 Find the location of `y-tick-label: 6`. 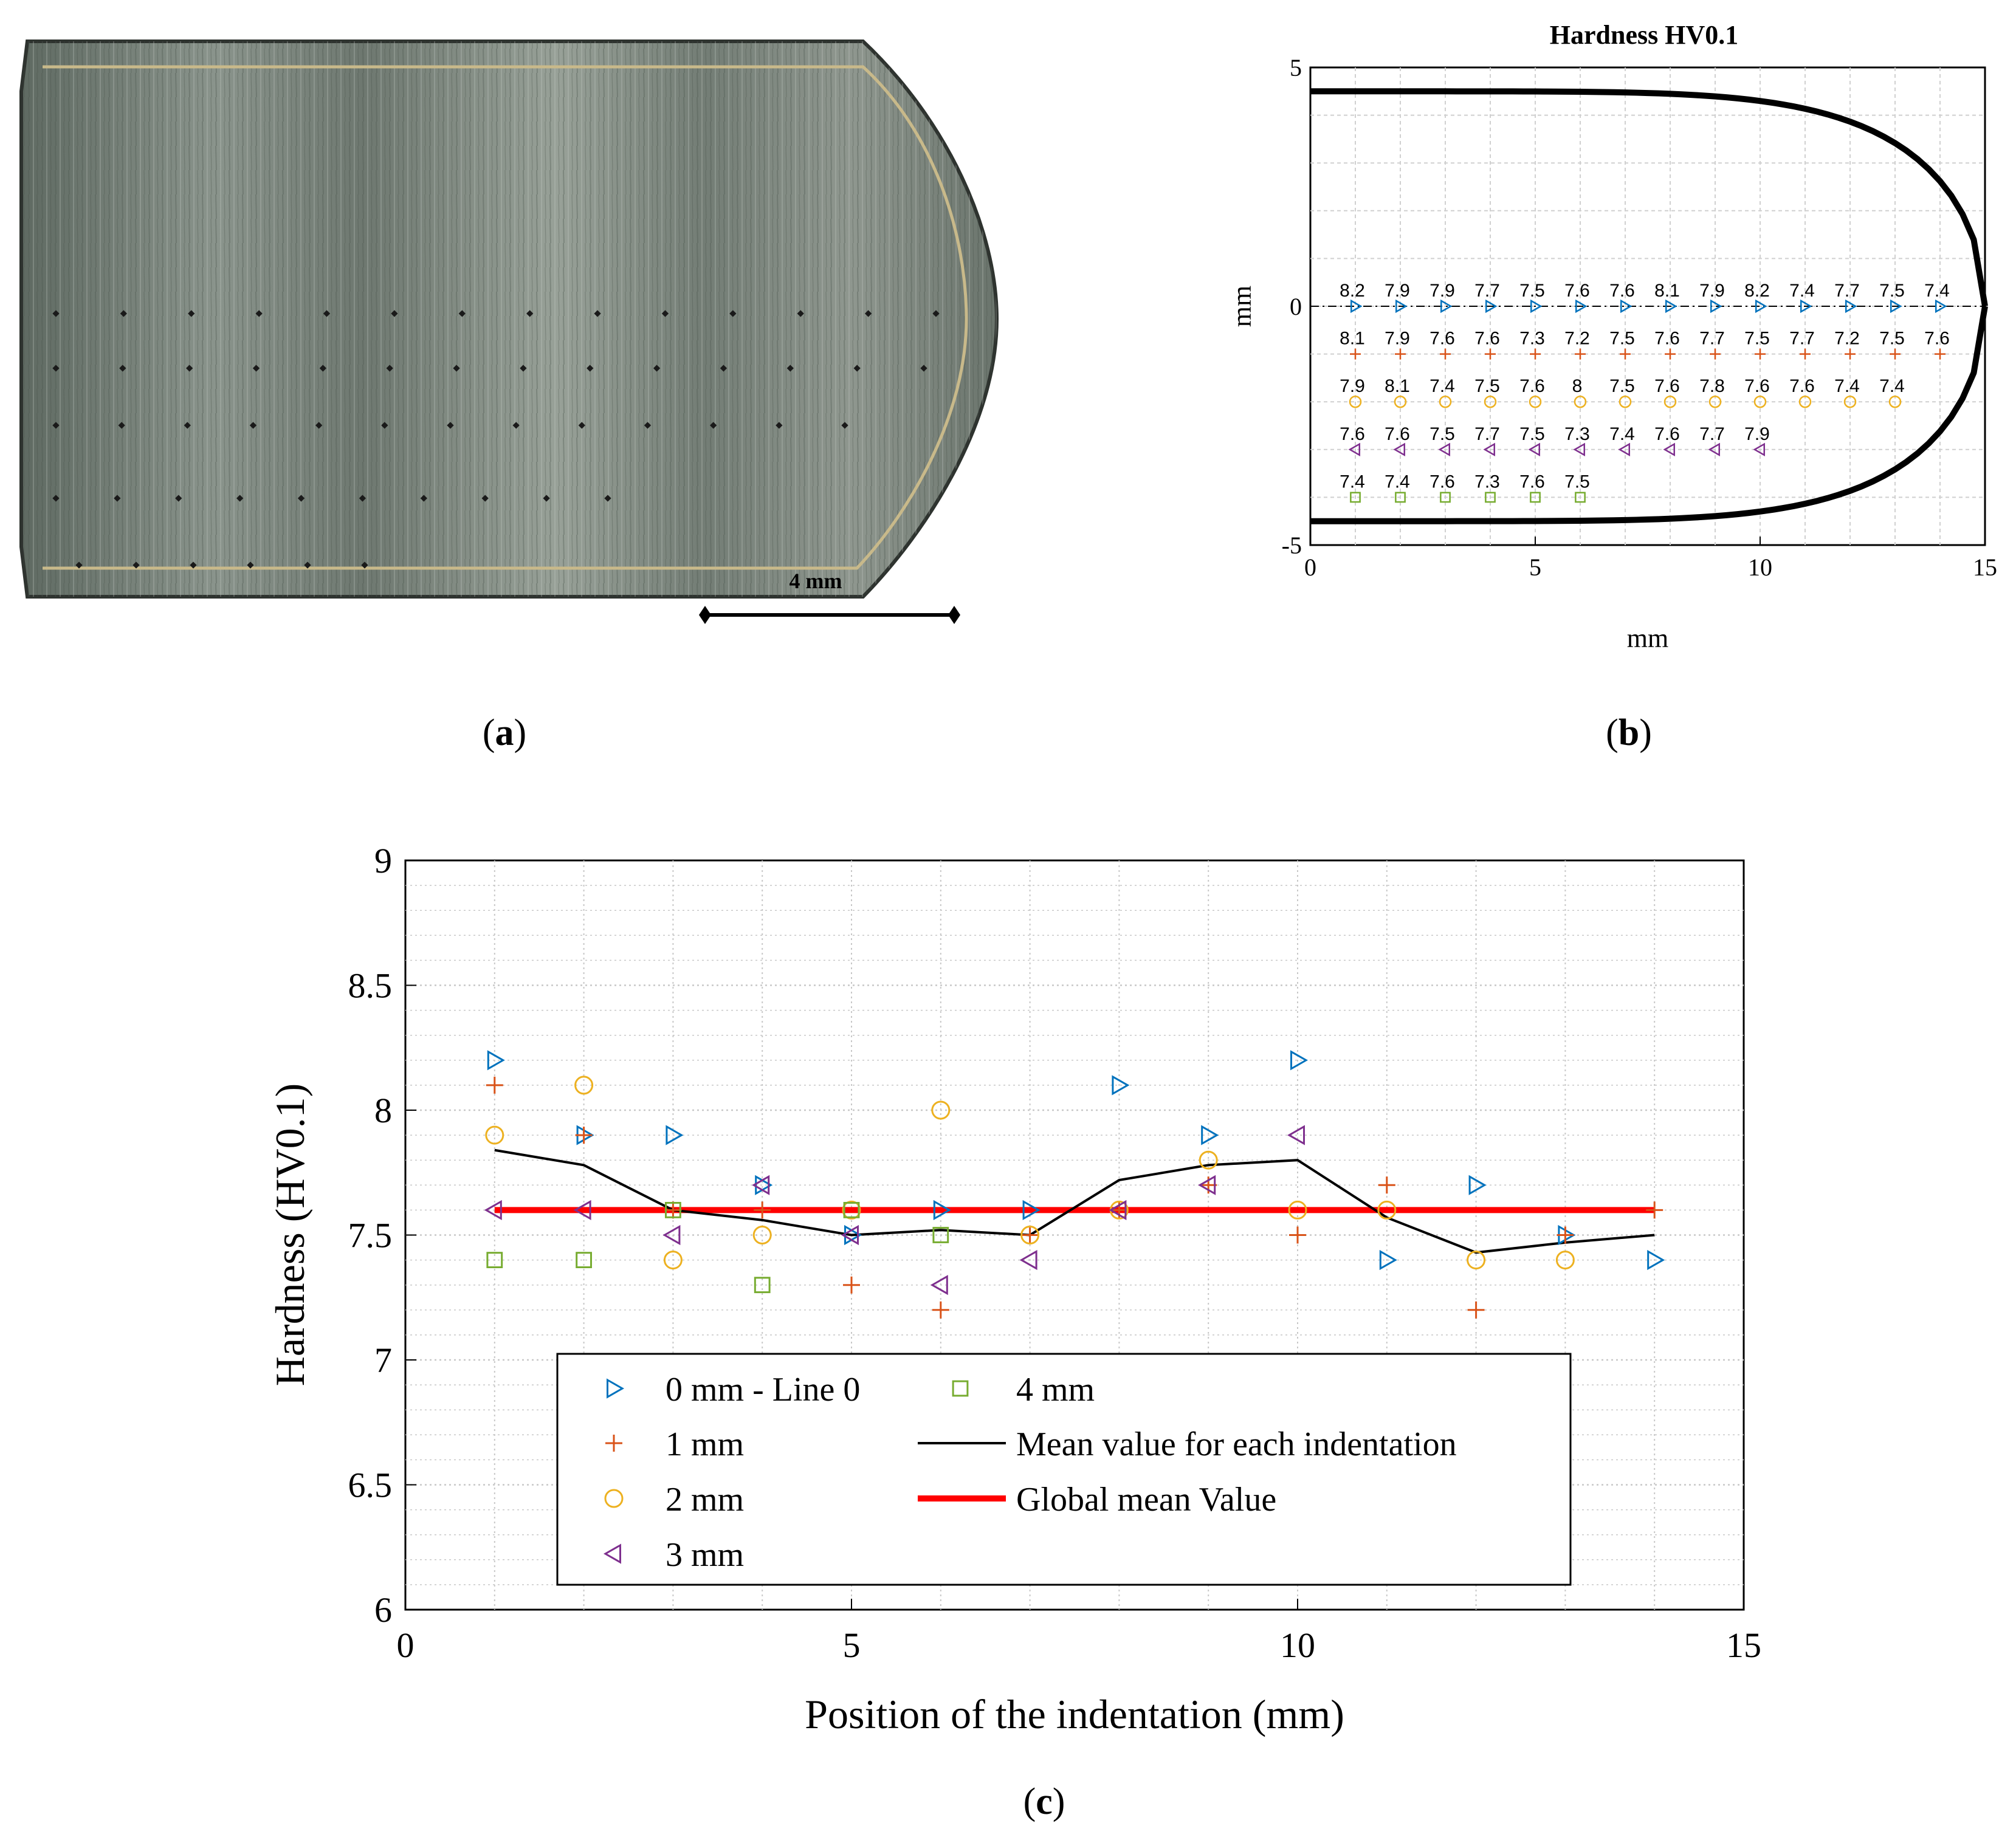

y-tick-label: 6 is located at coordinates (383, 1610).